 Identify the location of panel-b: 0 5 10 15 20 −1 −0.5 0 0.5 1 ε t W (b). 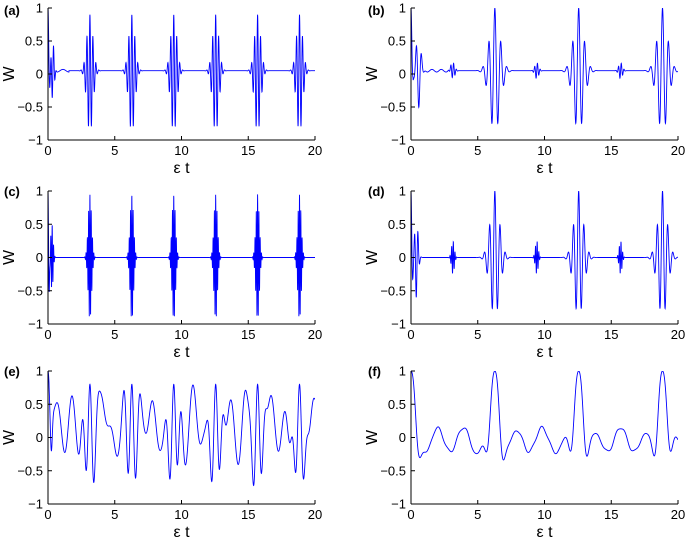
(524, 89).